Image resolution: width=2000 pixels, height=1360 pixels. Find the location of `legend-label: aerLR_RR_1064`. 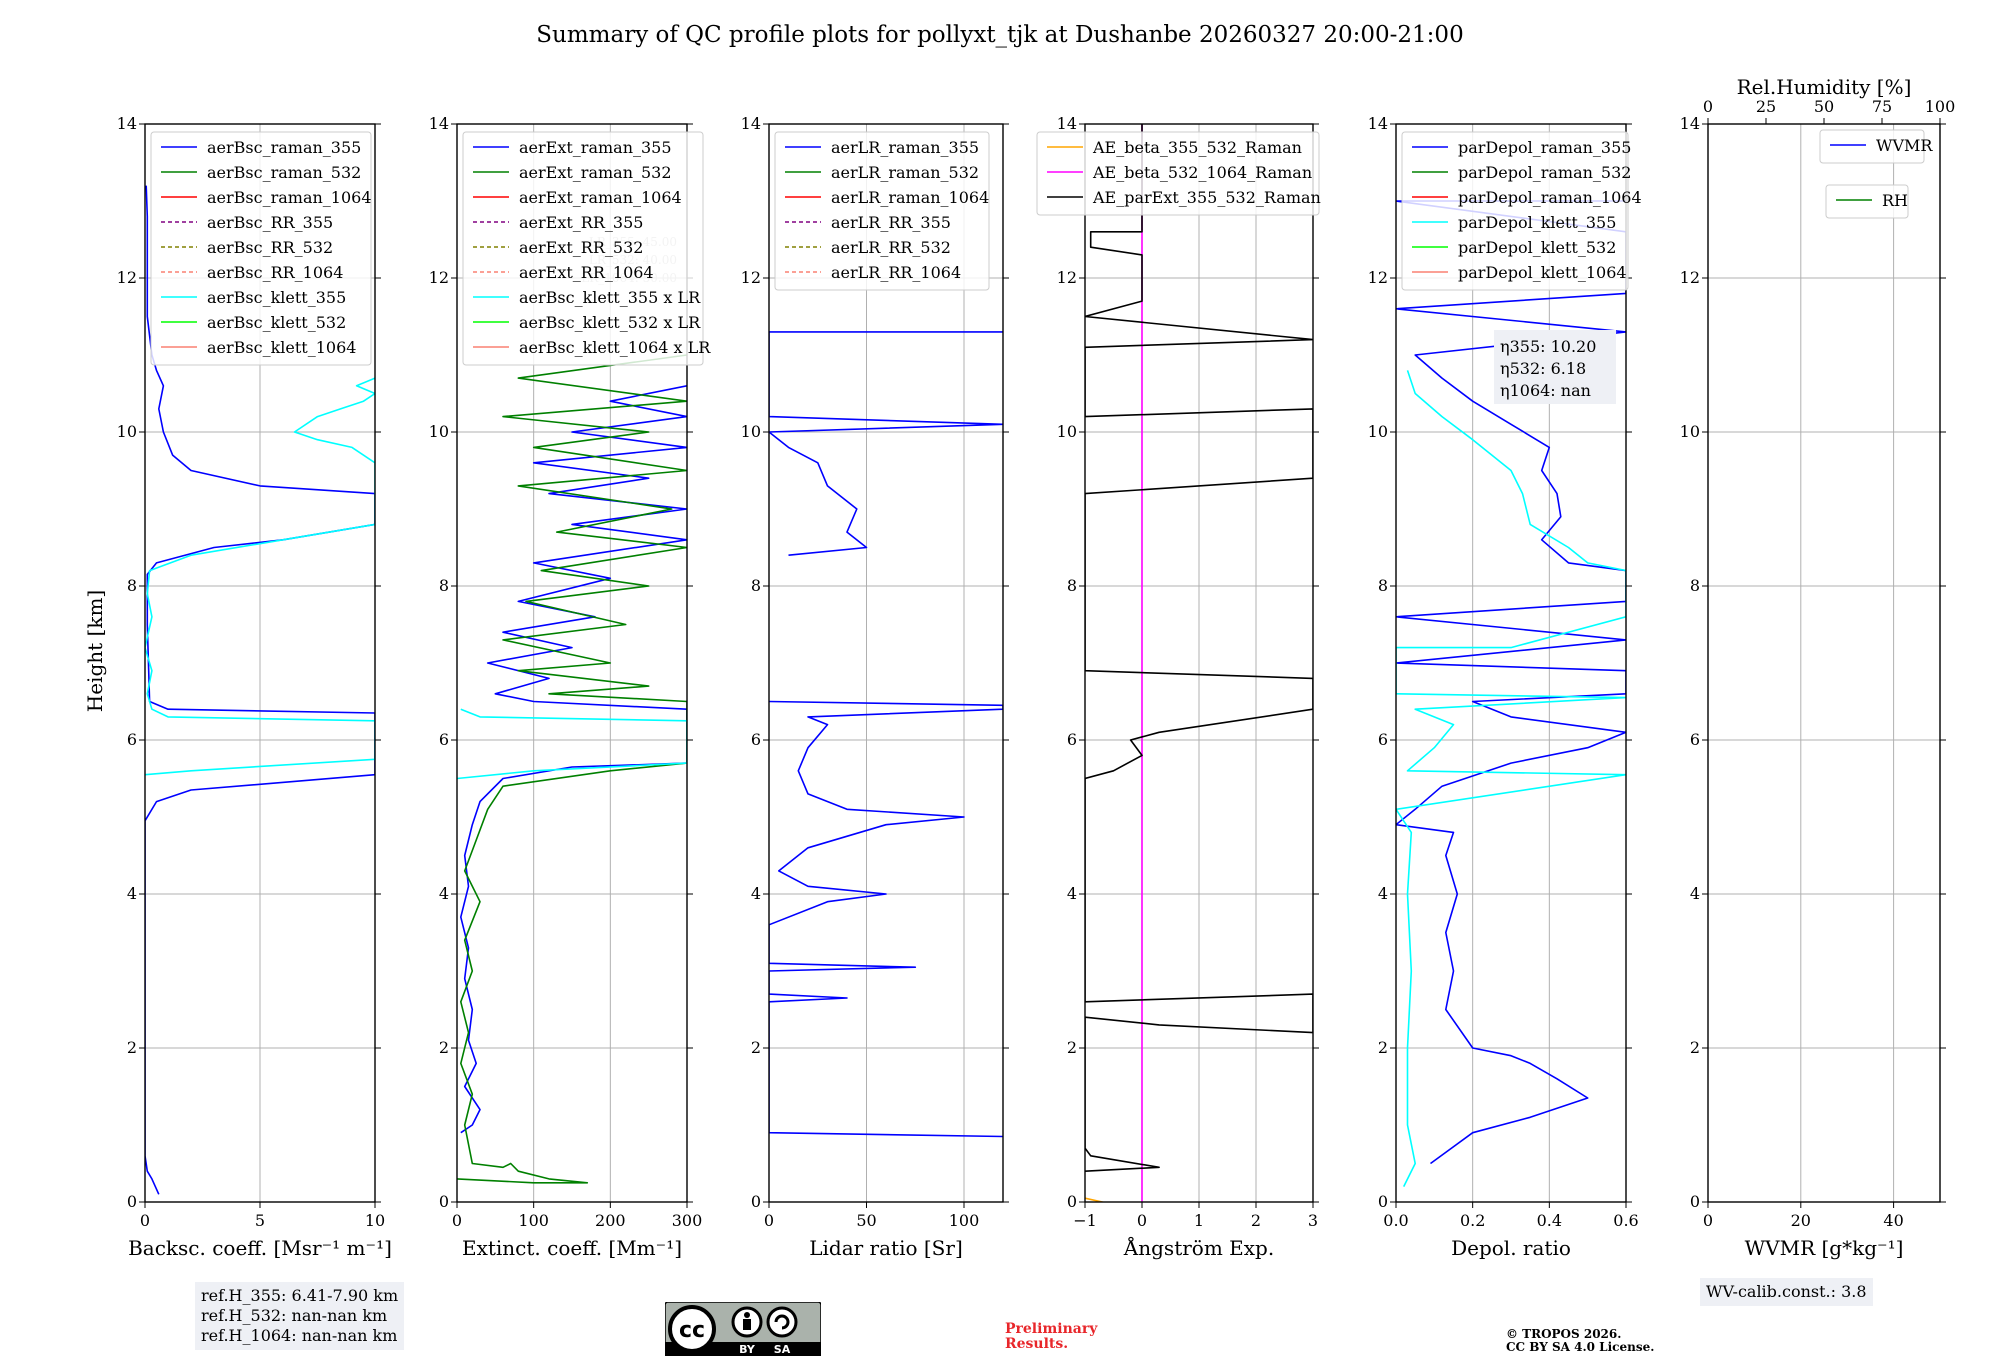

legend-label: aerLR_RR_1064 is located at coordinates (896, 272).